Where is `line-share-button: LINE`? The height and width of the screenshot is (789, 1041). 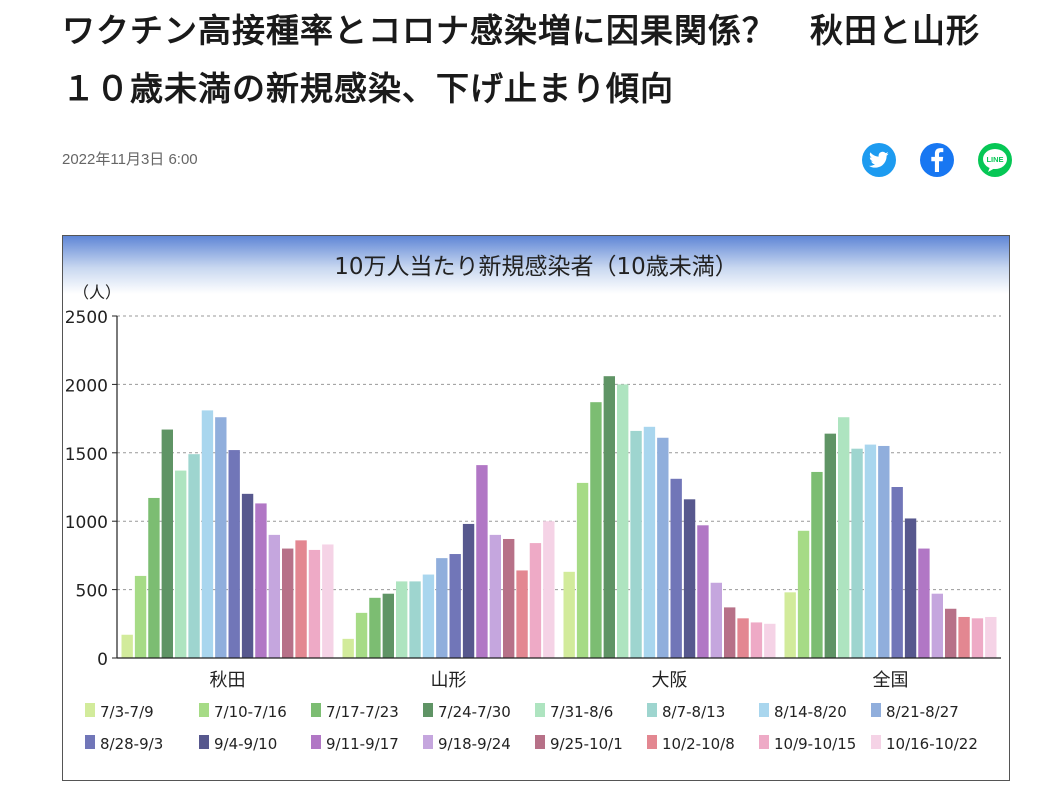
line-share-button: LINE is located at coordinates (995, 160).